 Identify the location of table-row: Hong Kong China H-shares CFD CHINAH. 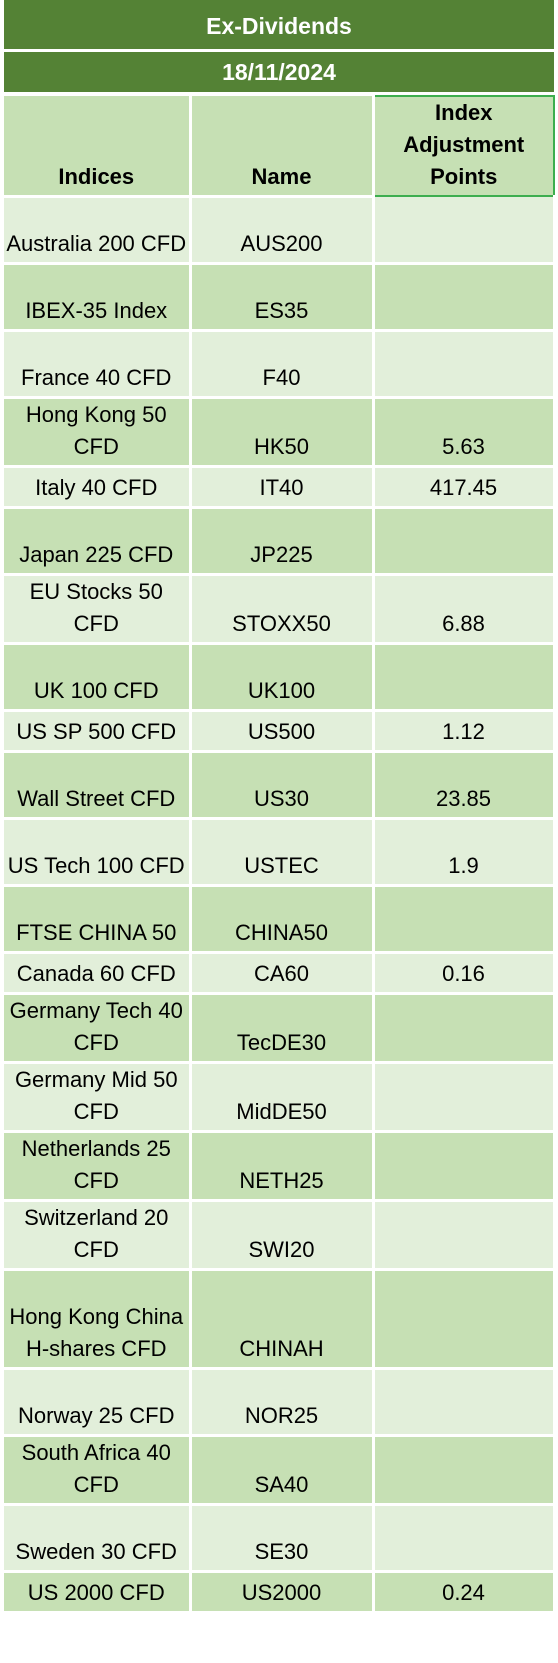
(280, 1319).